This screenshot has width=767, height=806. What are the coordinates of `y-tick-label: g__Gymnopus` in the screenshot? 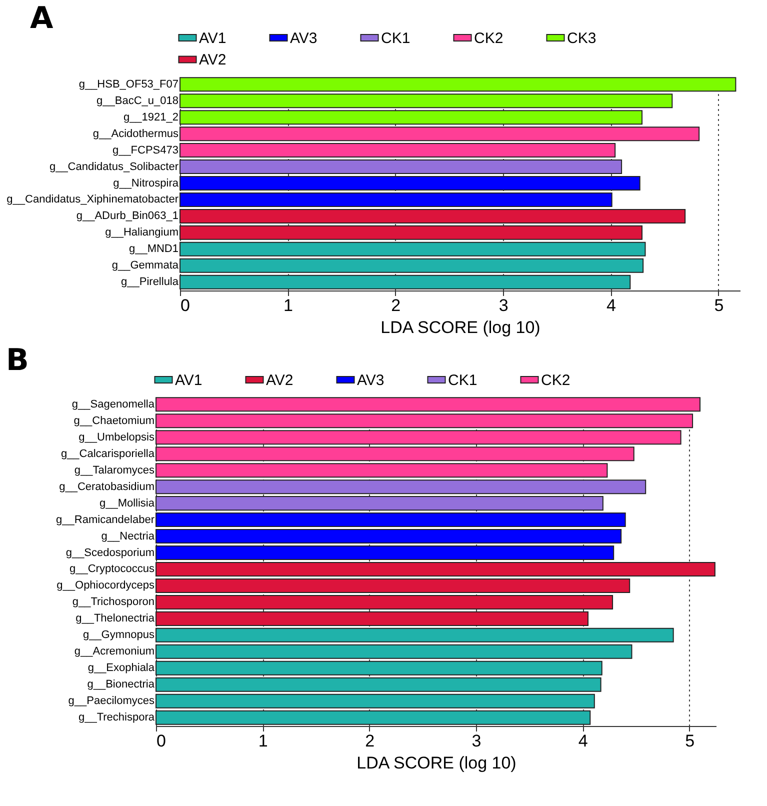 It's located at (118, 634).